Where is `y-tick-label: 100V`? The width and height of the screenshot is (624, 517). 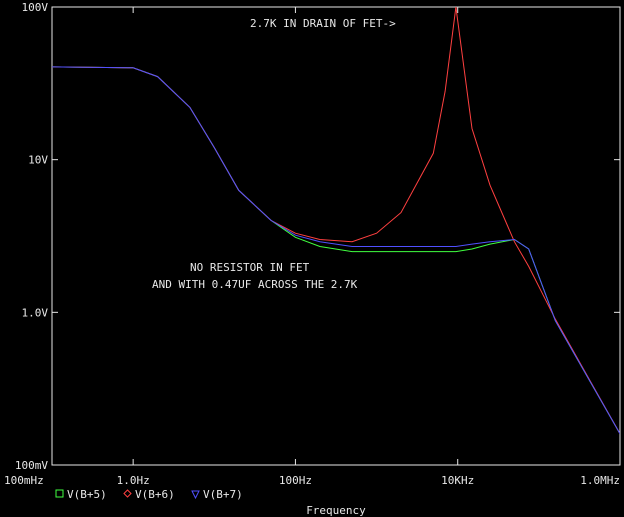 y-tick-label: 100V is located at coordinates (35, 7).